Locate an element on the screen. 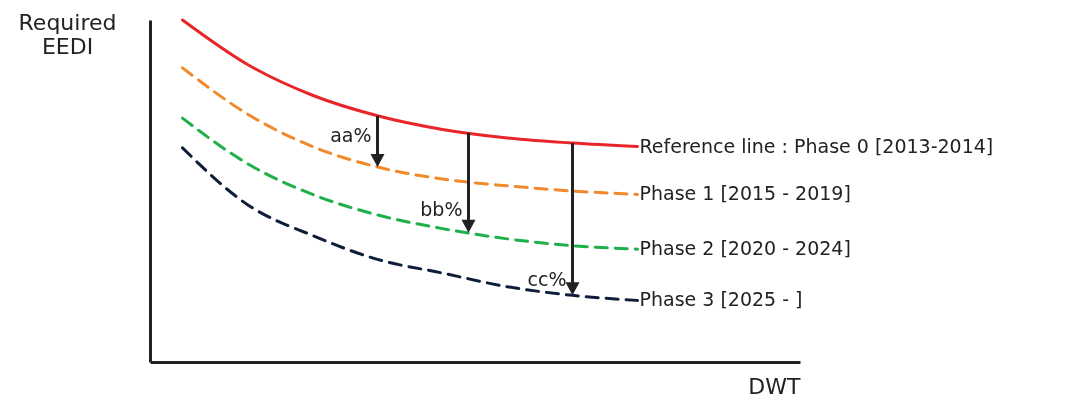 The height and width of the screenshot is (405, 1074). x-axis-title: DWT is located at coordinates (775, 386).